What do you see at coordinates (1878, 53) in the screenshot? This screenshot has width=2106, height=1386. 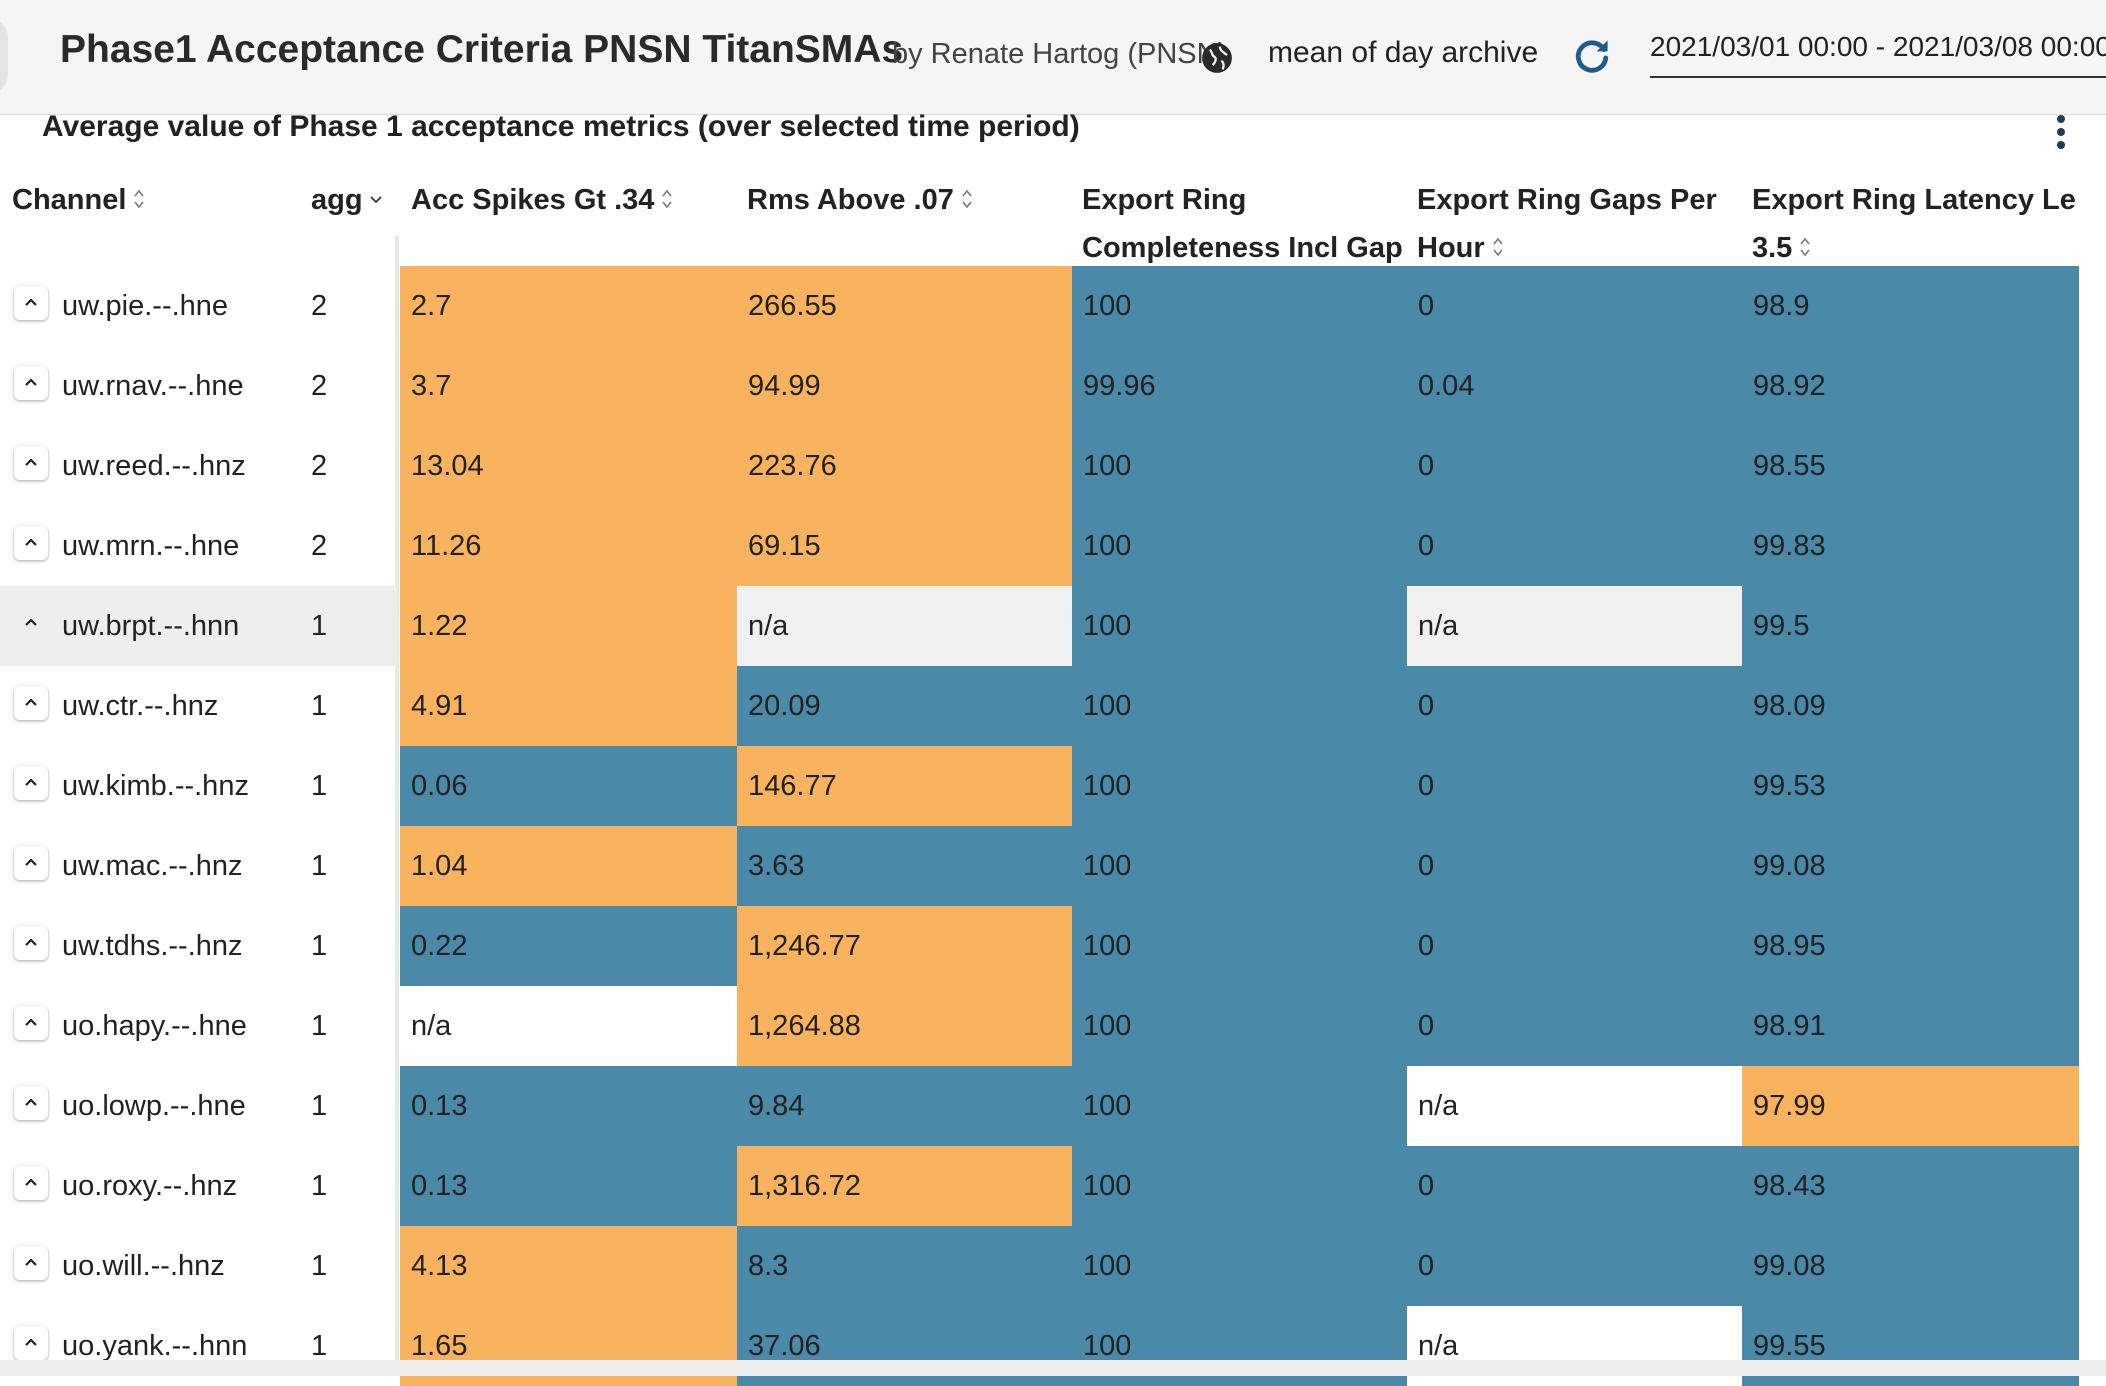 I see `date-range-picker: 2021/03/01 00:00 - 2021/03/08 00:00` at bounding box center [1878, 53].